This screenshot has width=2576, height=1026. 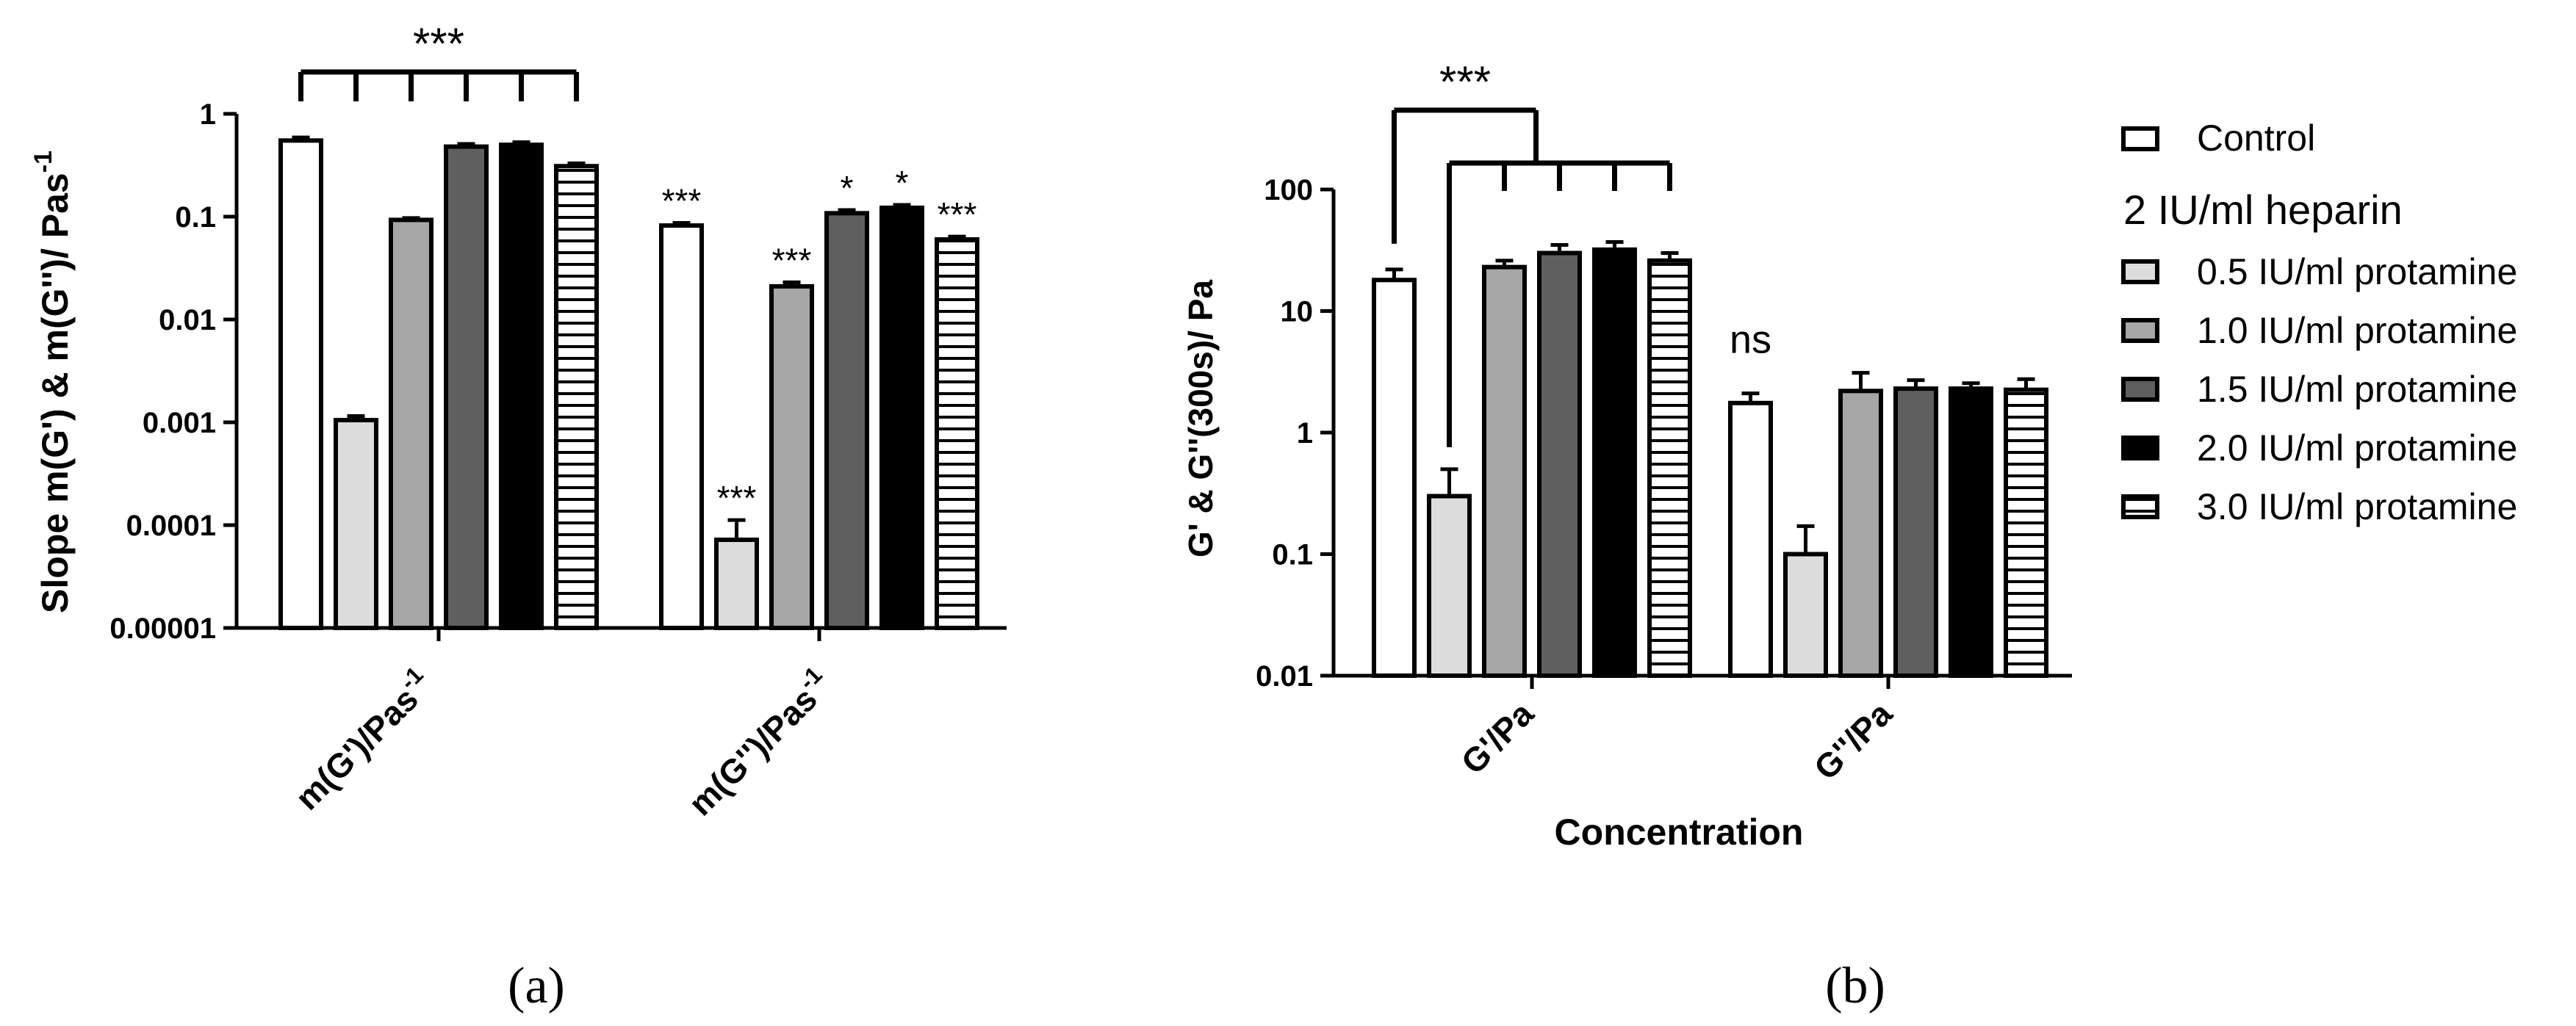 I want to click on chart-b-ylabel: G' & G''(300s)/ Pa, so click(x=1200, y=418).